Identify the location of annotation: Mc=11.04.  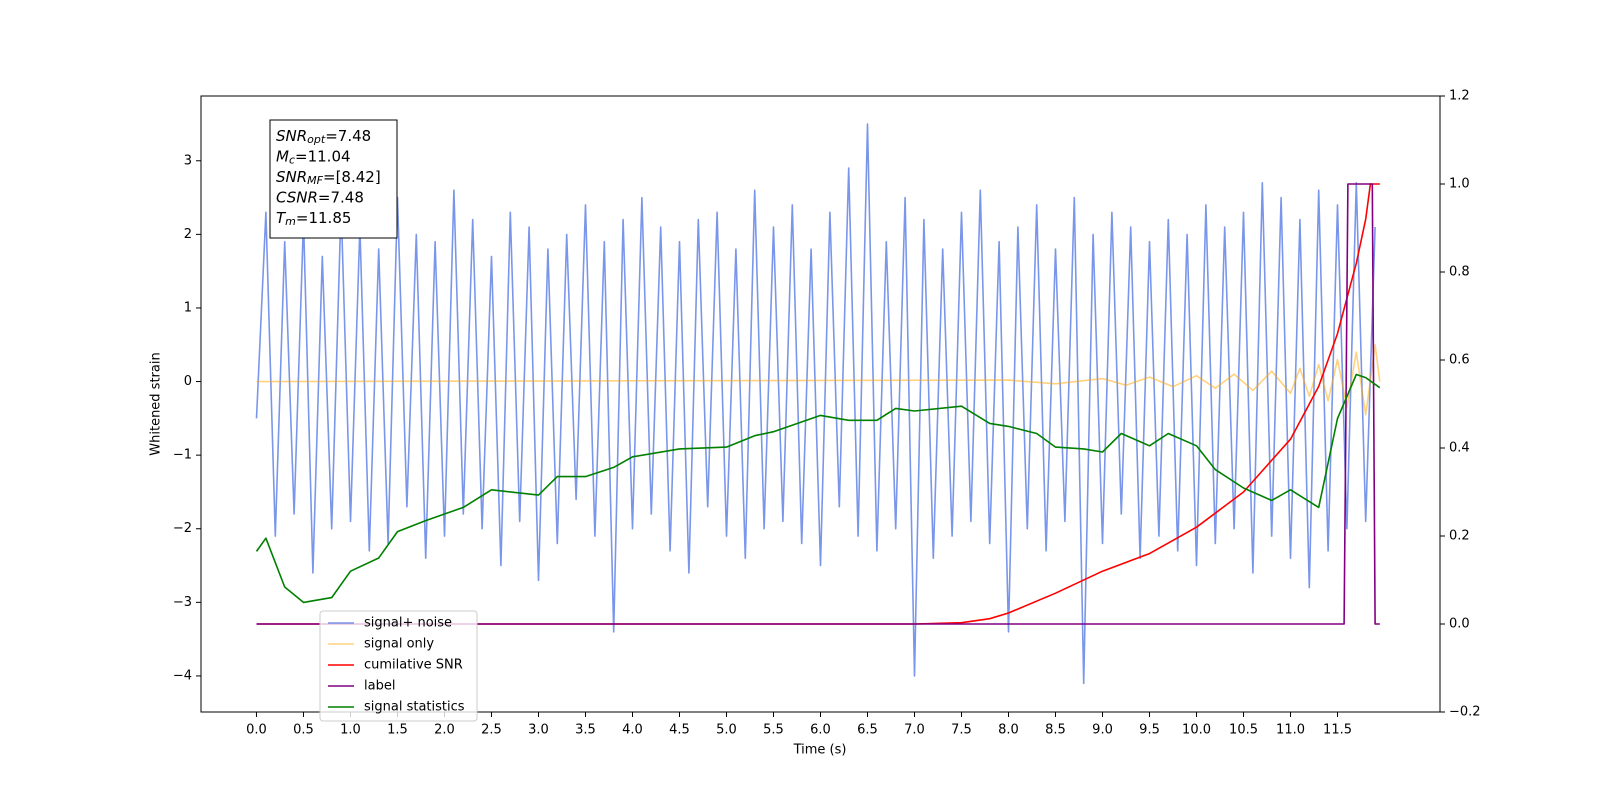
(313, 157).